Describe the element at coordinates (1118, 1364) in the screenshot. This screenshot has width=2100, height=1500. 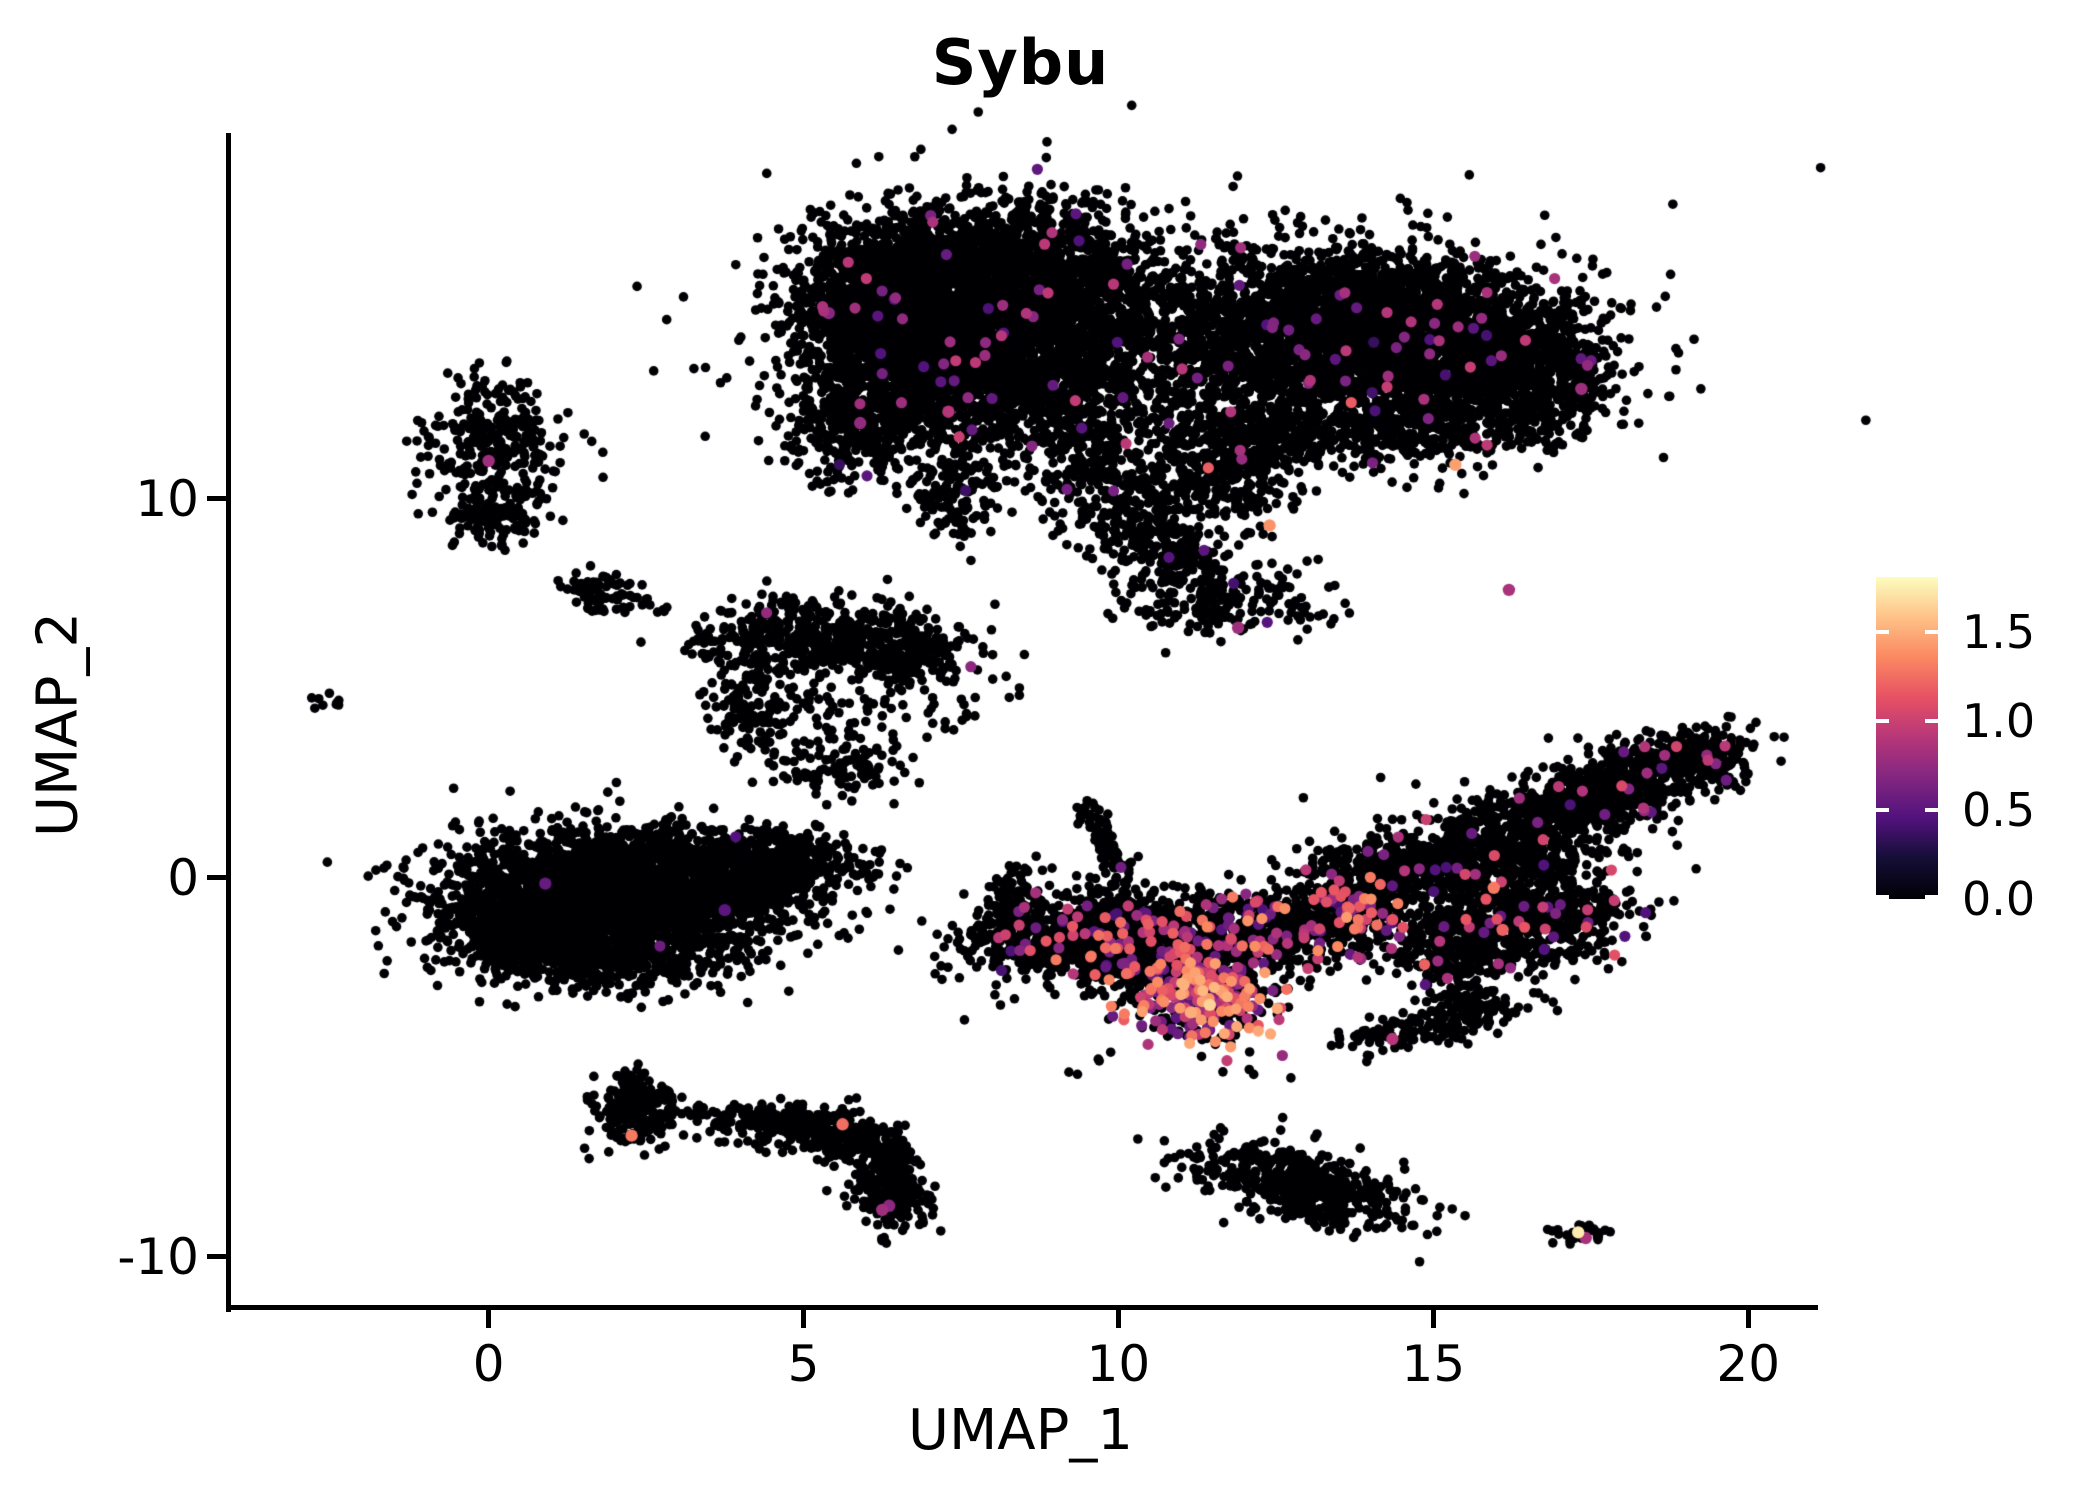
I see `x-tick-label: 10` at that location.